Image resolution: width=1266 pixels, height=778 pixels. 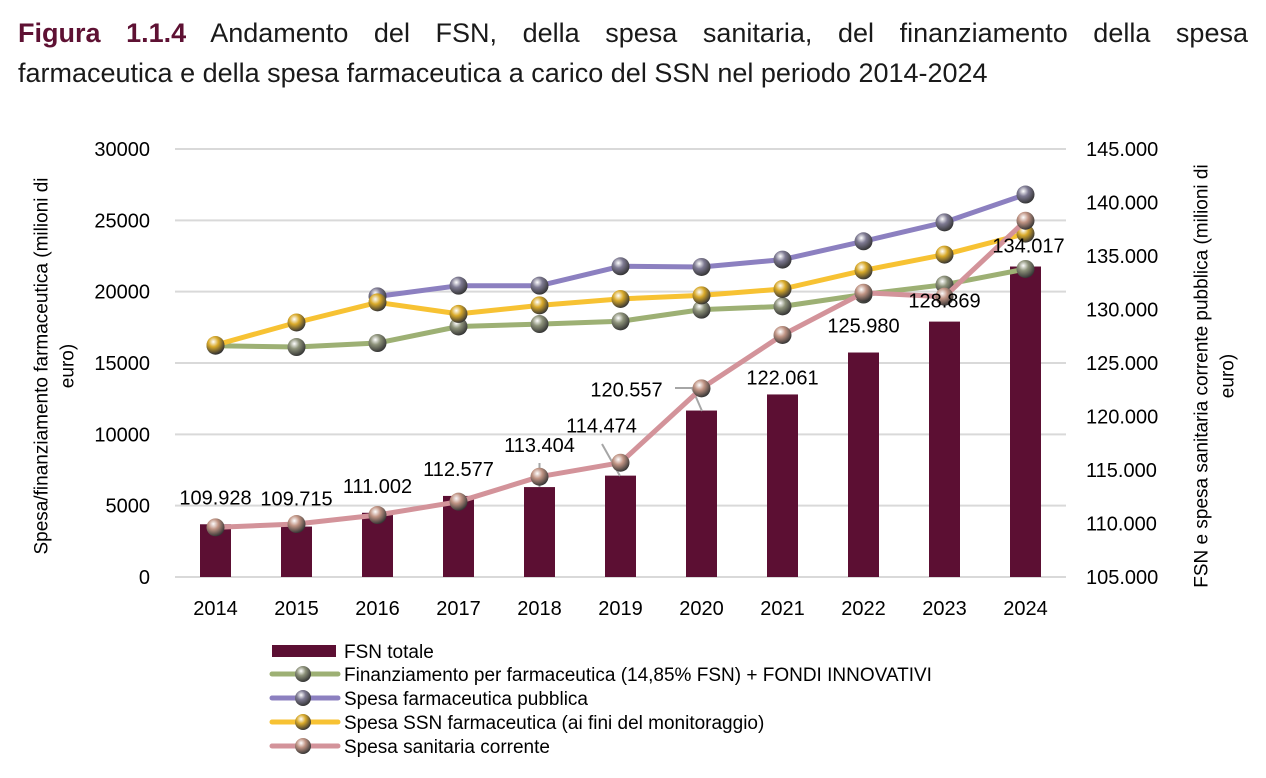 I want to click on right-axis-tick-label: 140.000, so click(x=1122, y=204).